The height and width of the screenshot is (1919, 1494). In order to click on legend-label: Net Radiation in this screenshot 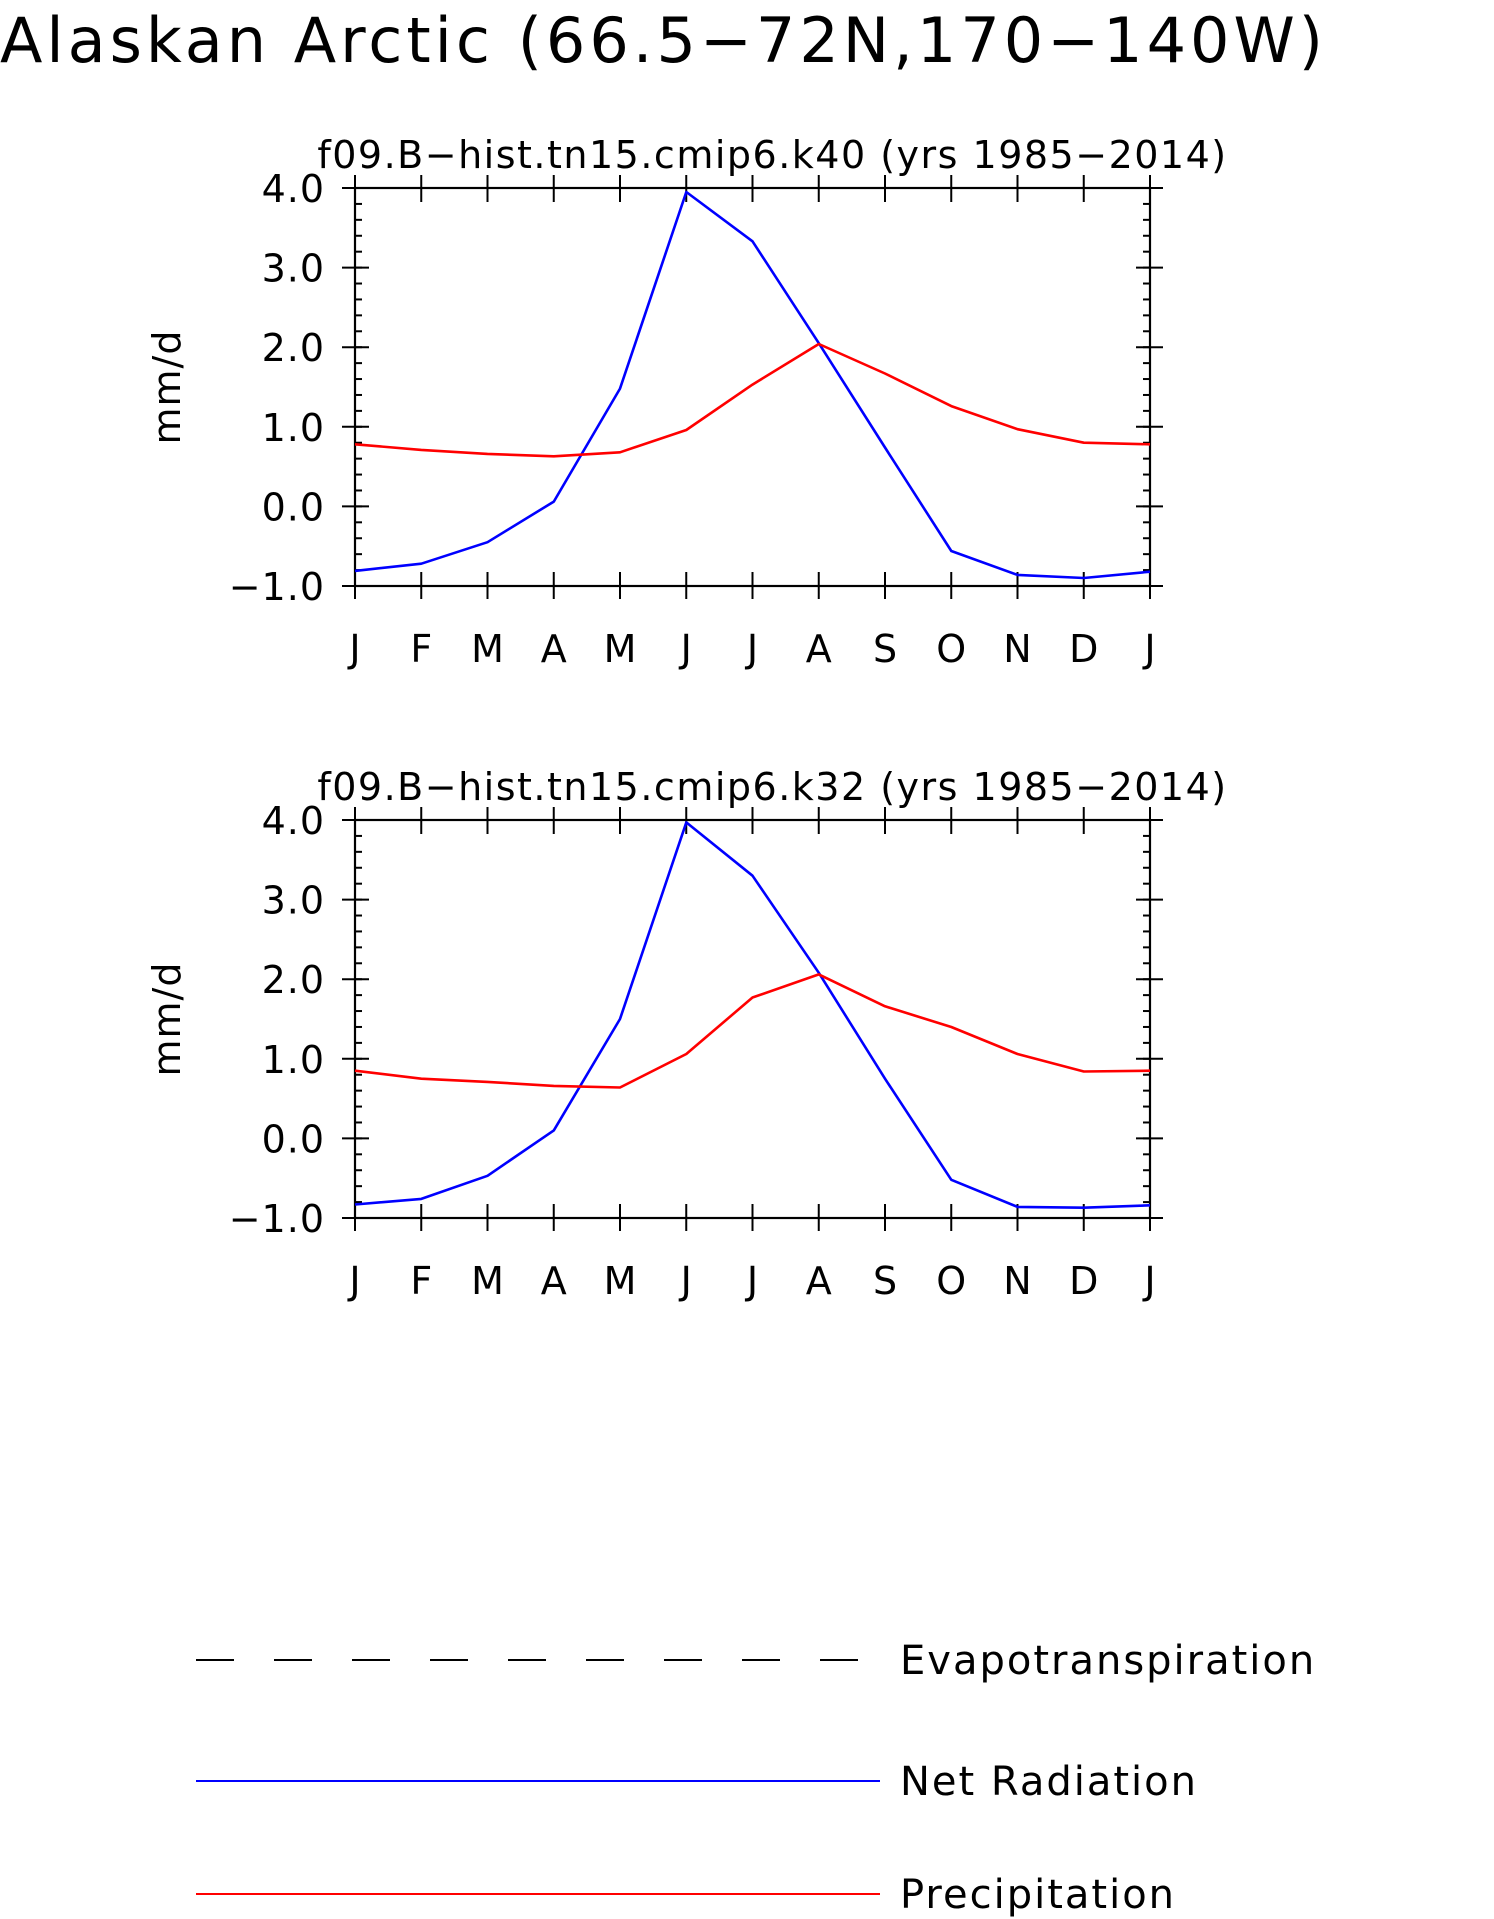, I will do `click(1049, 1782)`.